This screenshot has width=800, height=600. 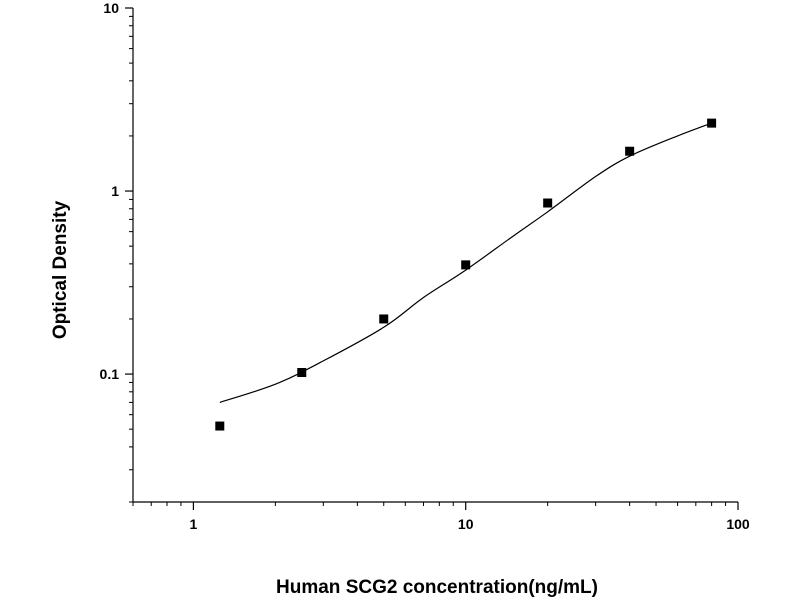 What do you see at coordinates (111, 8) in the screenshot?
I see `y-tick-label: 10` at bounding box center [111, 8].